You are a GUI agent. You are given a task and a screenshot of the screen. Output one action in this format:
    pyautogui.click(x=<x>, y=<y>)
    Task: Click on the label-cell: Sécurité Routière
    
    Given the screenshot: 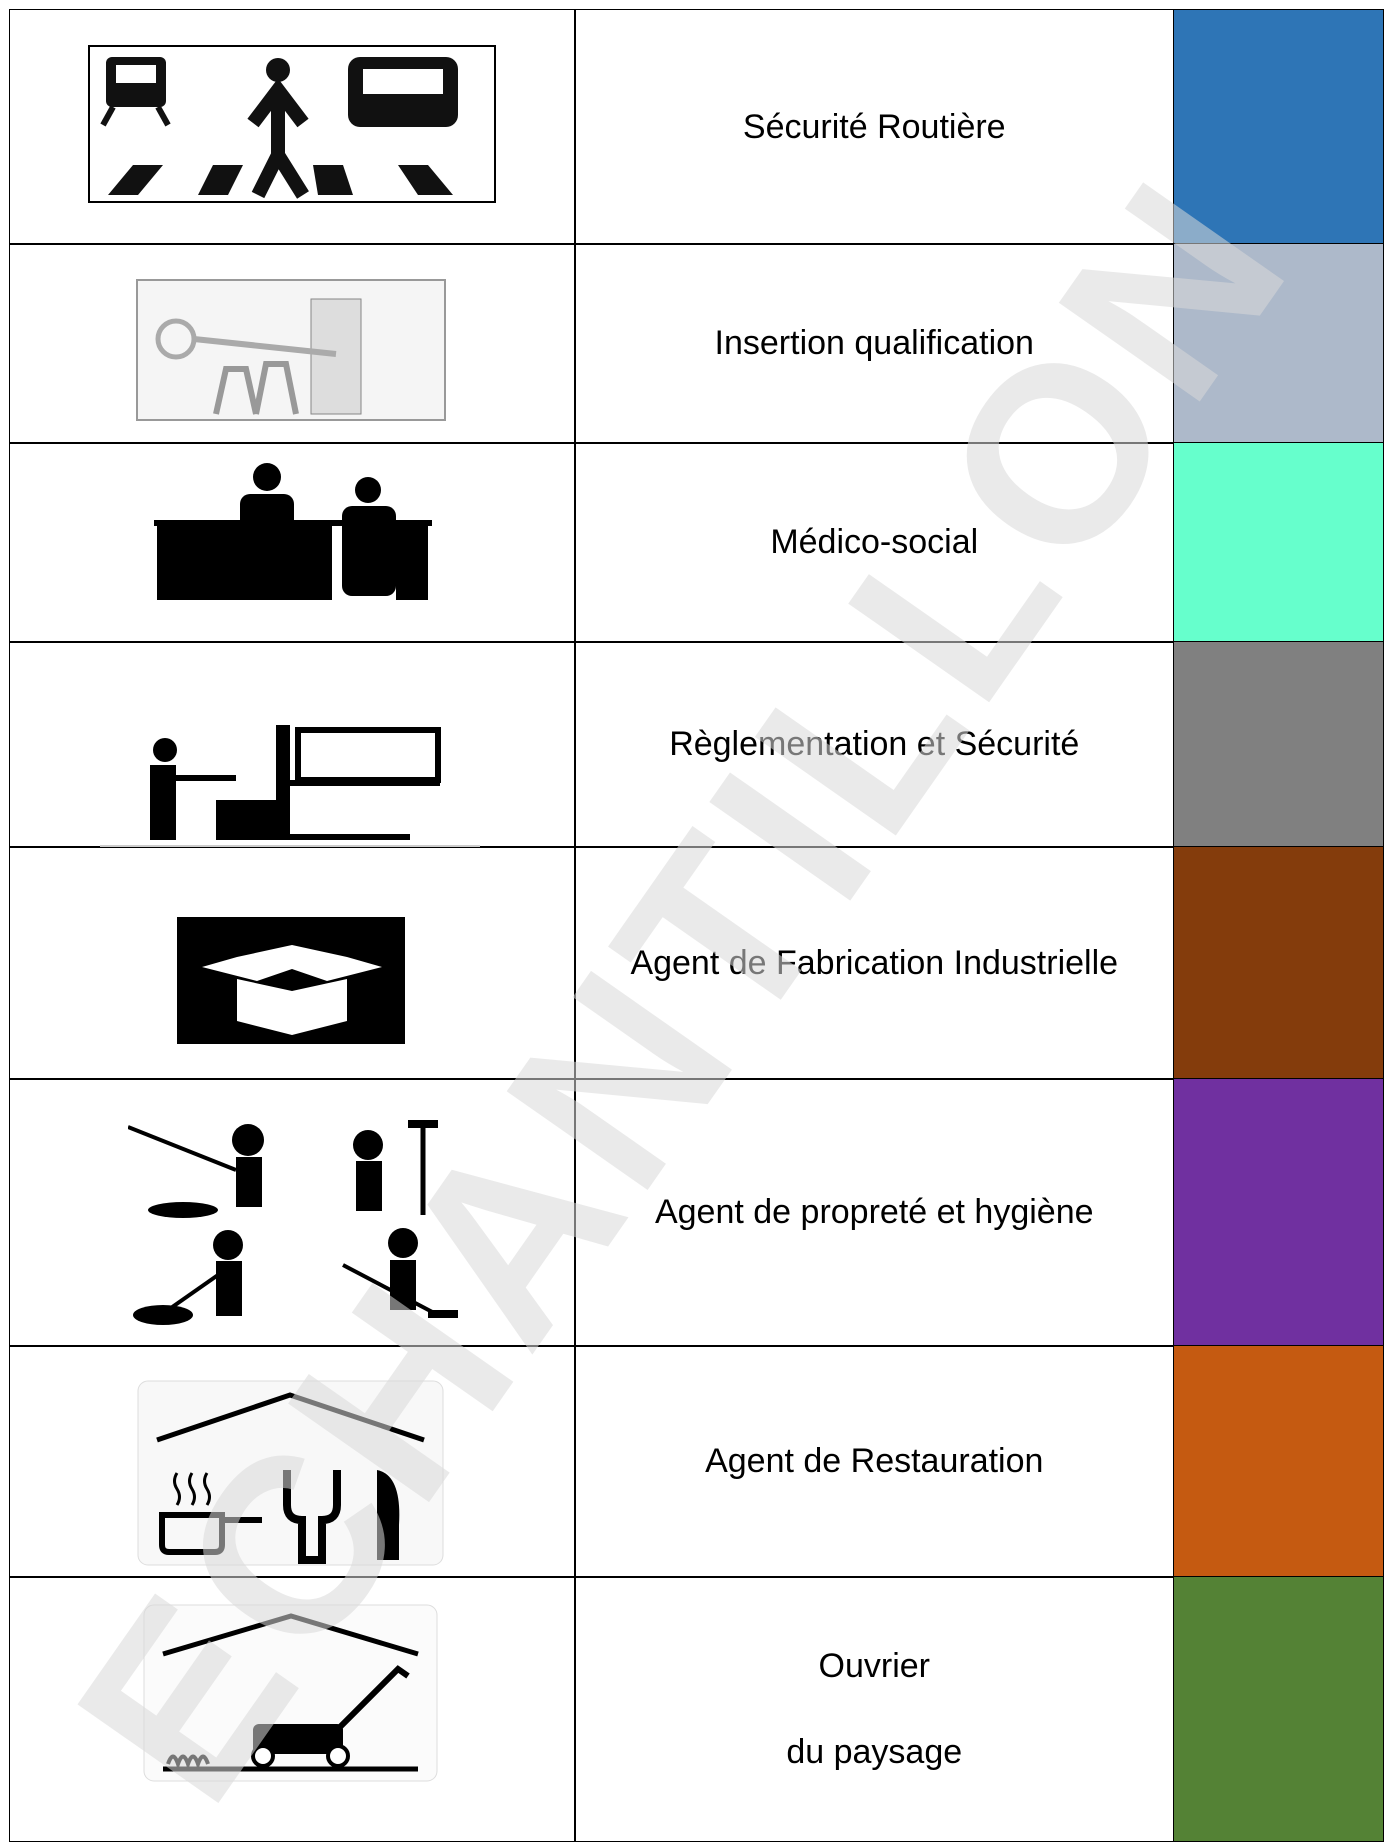 What is the action you would take?
    pyautogui.click(x=874, y=127)
    